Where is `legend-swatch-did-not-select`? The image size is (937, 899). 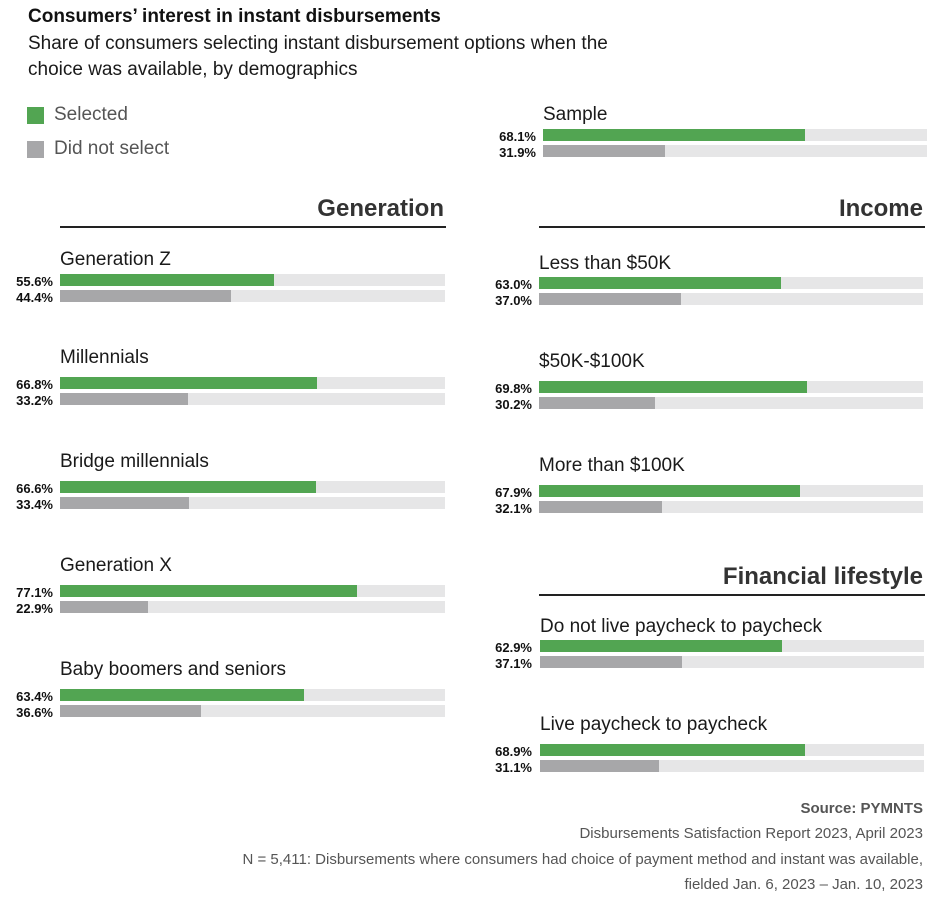
legend-swatch-did-not-select is located at coordinates (35, 149).